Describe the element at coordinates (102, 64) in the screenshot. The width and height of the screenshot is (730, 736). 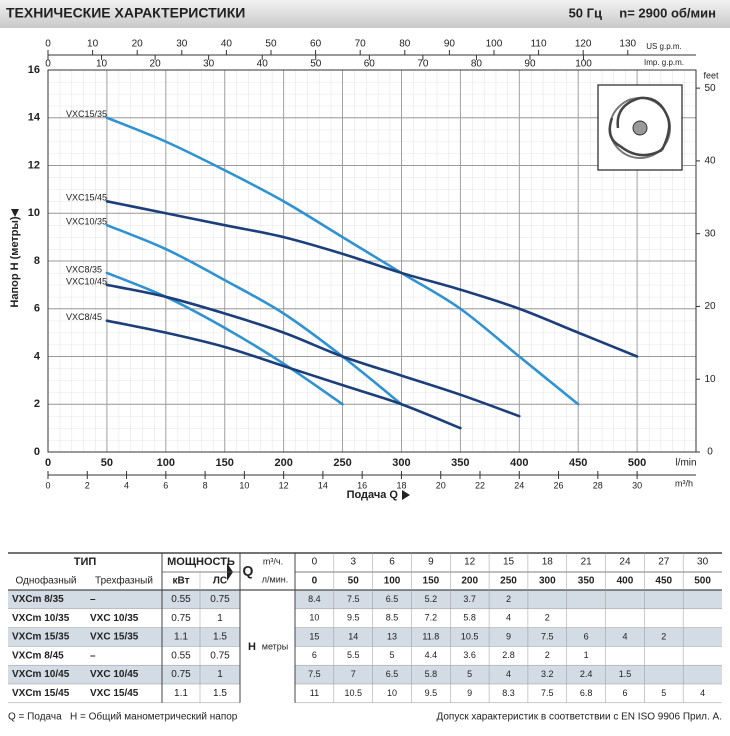
I see `x3-tick-label: 10` at that location.